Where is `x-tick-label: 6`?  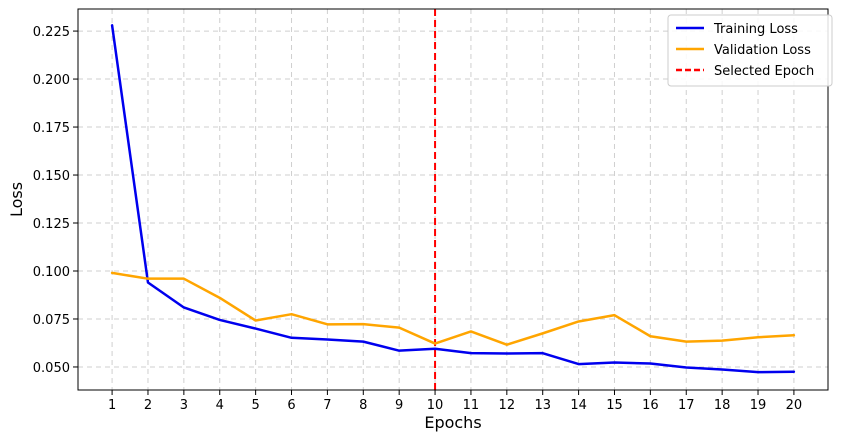
x-tick-label: 6 is located at coordinates (291, 405).